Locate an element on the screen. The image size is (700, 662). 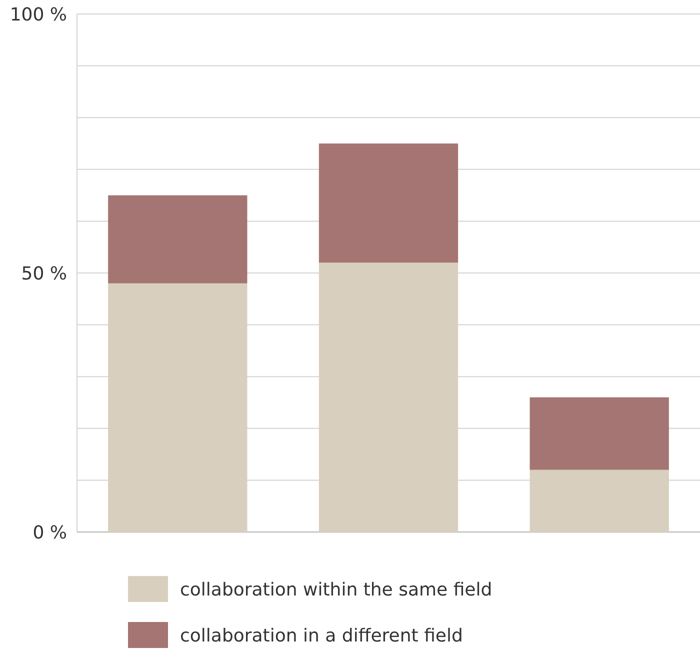
y-tick-label: 50 % is located at coordinates (44, 273).